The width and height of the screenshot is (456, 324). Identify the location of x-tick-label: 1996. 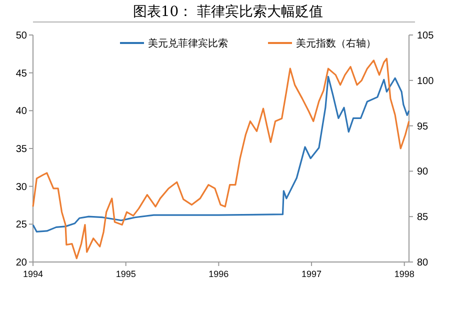
(218, 274).